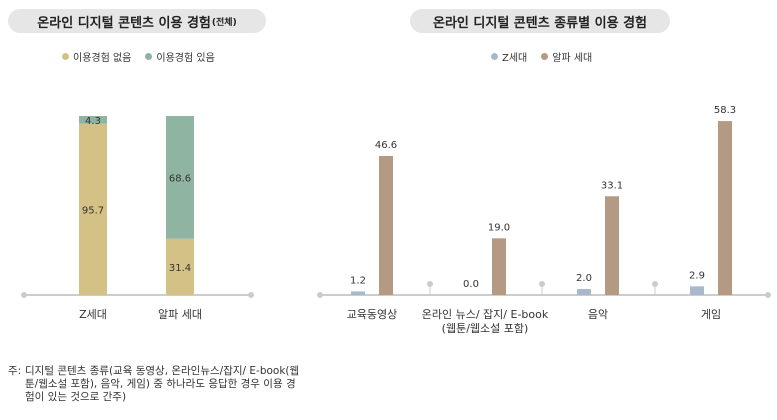  I want to click on bar-education-video-z, so click(358, 293).